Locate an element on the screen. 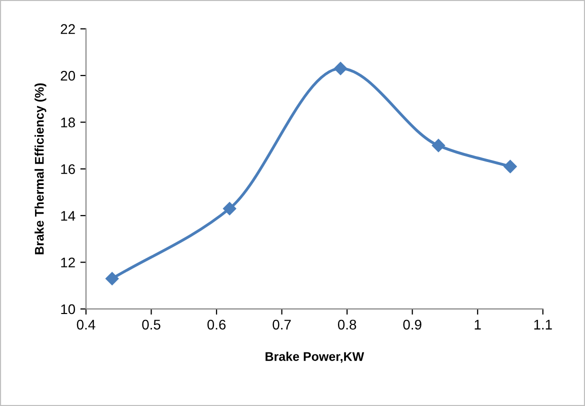 Image resolution: width=585 pixels, height=406 pixels. y-tick-label: 18 is located at coordinates (68, 123).